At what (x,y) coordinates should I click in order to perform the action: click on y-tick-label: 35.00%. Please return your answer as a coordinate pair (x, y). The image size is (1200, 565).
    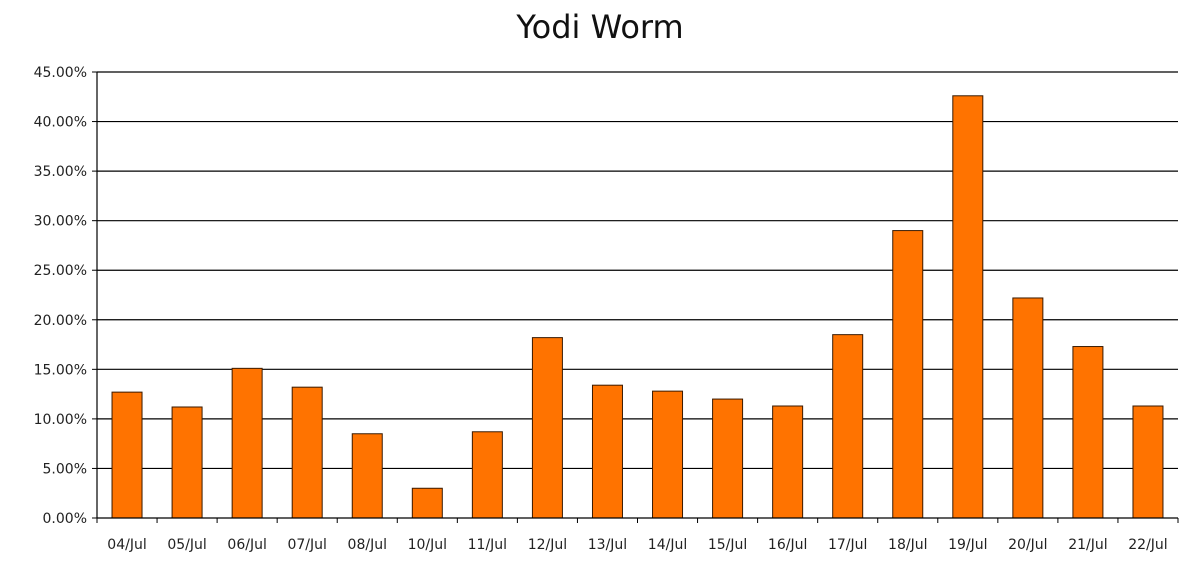
    Looking at the image, I should click on (60, 172).